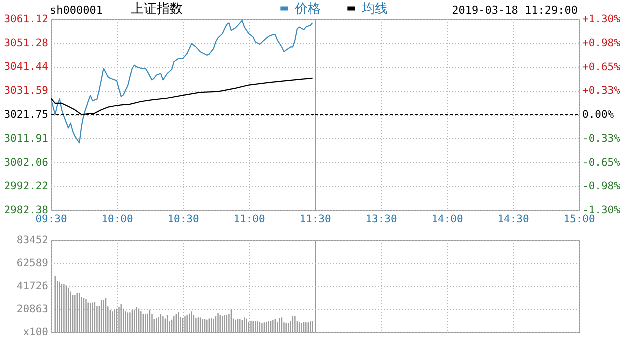 The height and width of the screenshot is (341, 627). What do you see at coordinates (250, 220) in the screenshot?
I see `x-tick-label: 11:00` at bounding box center [250, 220].